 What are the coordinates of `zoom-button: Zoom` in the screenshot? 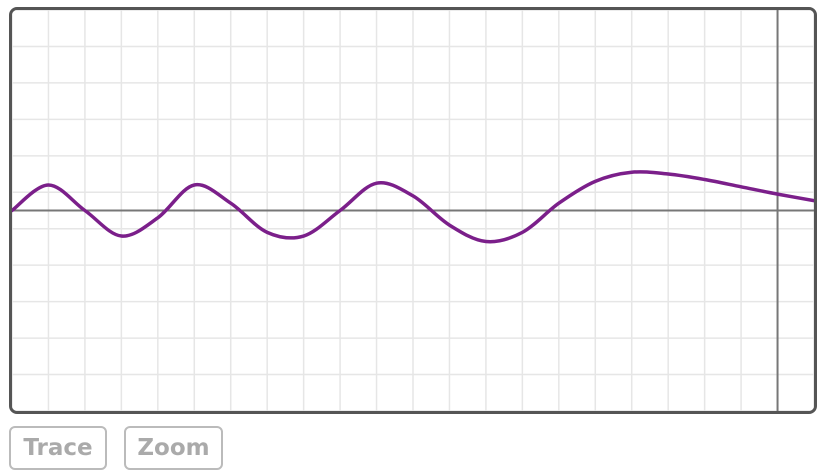 It's located at (173, 448).